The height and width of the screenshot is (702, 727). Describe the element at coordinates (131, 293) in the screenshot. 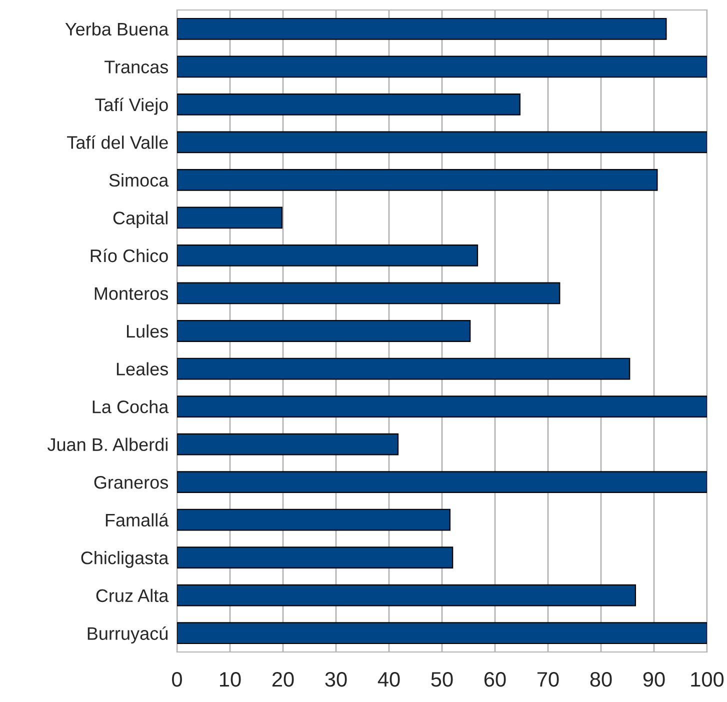

I see `y-tick-label: Monteros` at that location.